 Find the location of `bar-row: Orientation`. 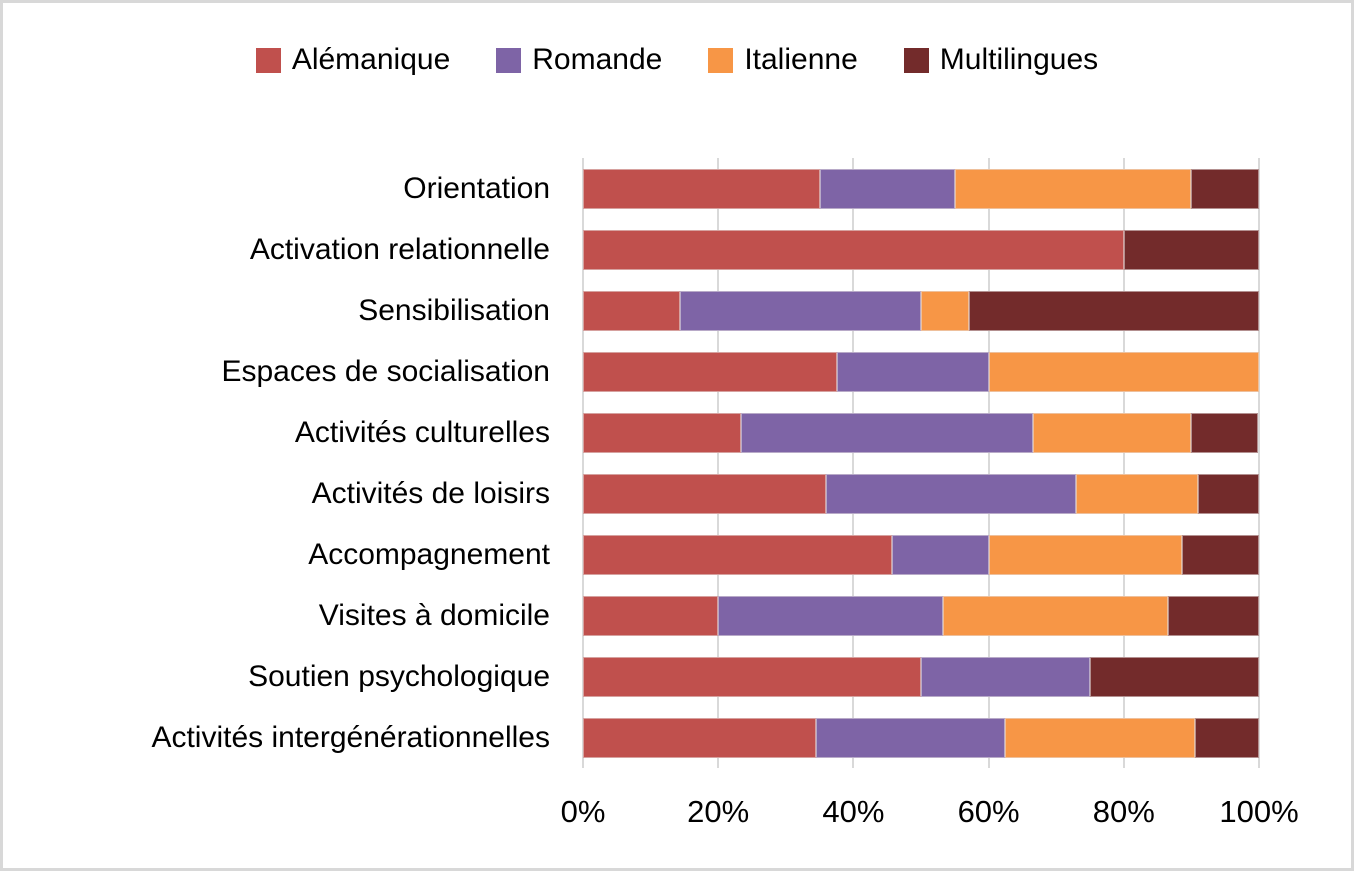

bar-row: Orientation is located at coordinates (631, 188).